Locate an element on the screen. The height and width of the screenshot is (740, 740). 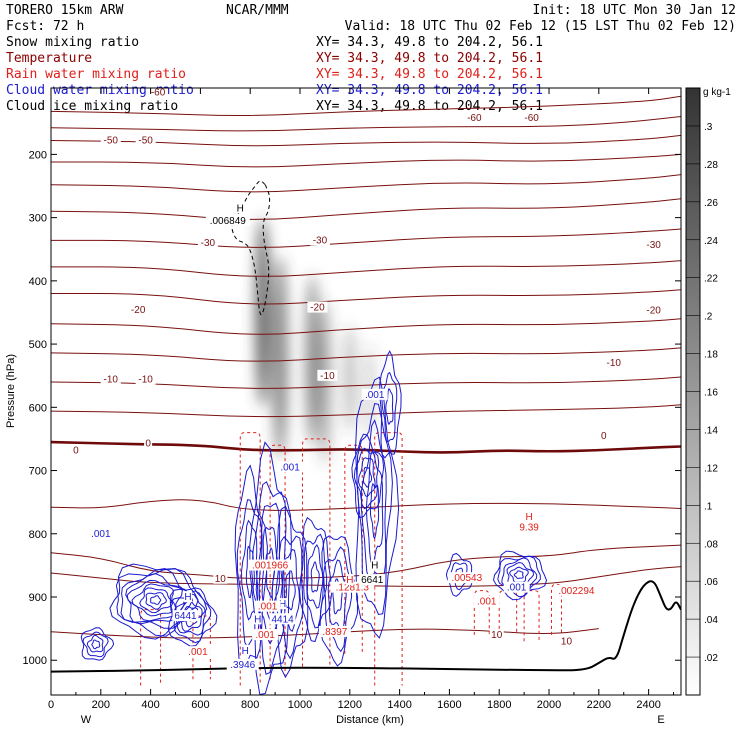
cloud-water-label-10-bg is located at coordinates (282, 619).